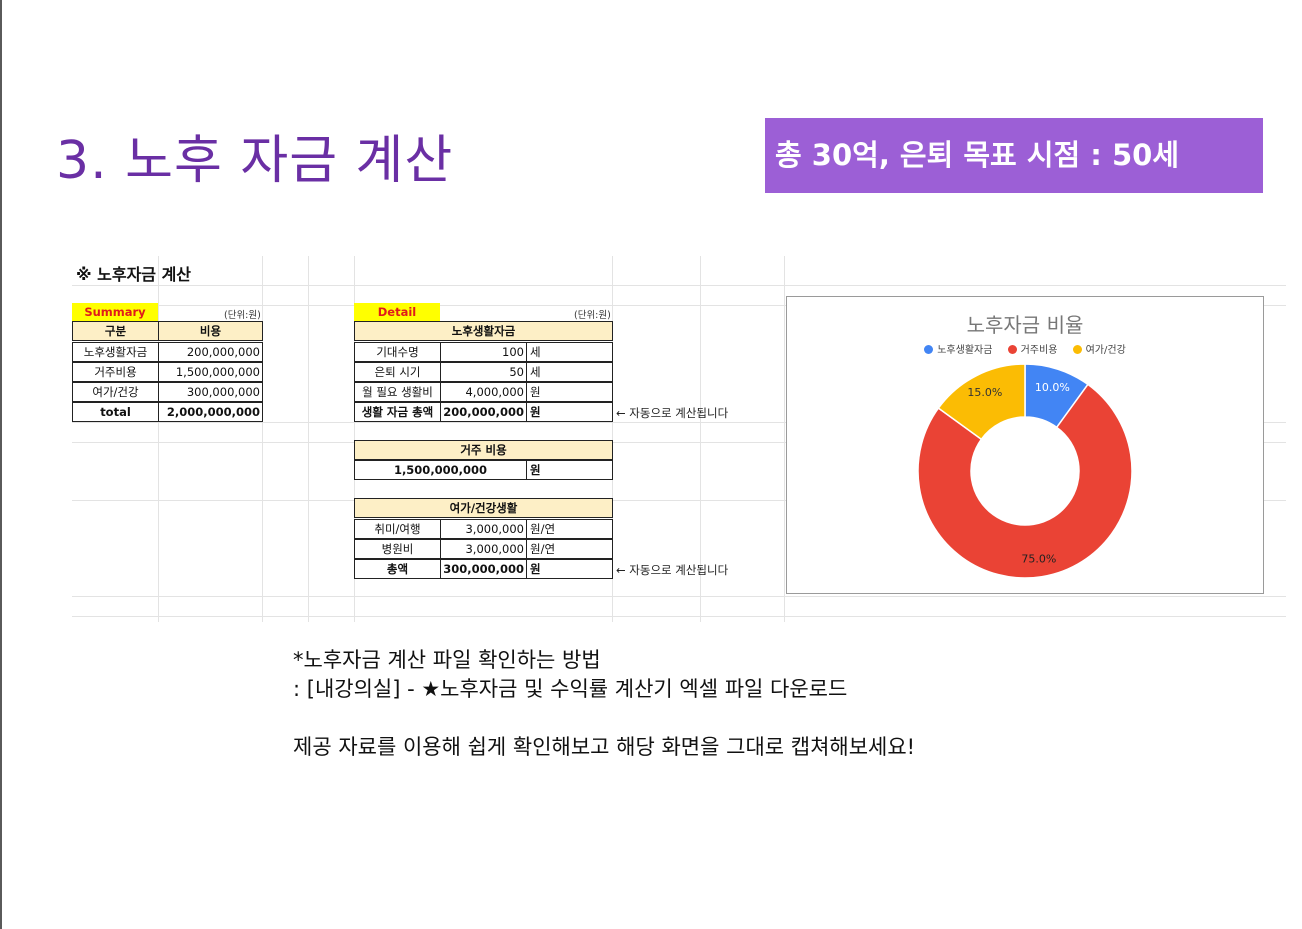 The height and width of the screenshot is (929, 1302). Describe the element at coordinates (210, 392) in the screenshot. I see `summary-row-value: 300,000,000` at that location.